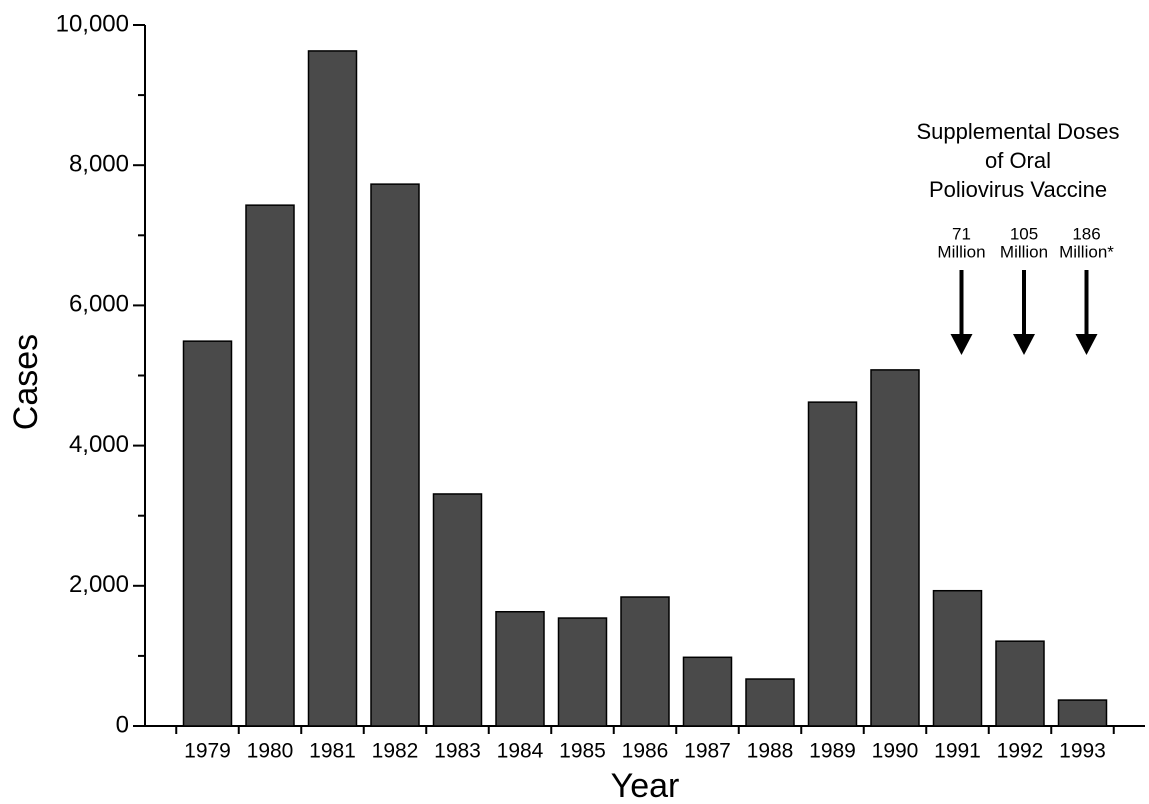 The height and width of the screenshot is (804, 1149). I want to click on annotation-line: Supplemental Doses, so click(1017, 131).